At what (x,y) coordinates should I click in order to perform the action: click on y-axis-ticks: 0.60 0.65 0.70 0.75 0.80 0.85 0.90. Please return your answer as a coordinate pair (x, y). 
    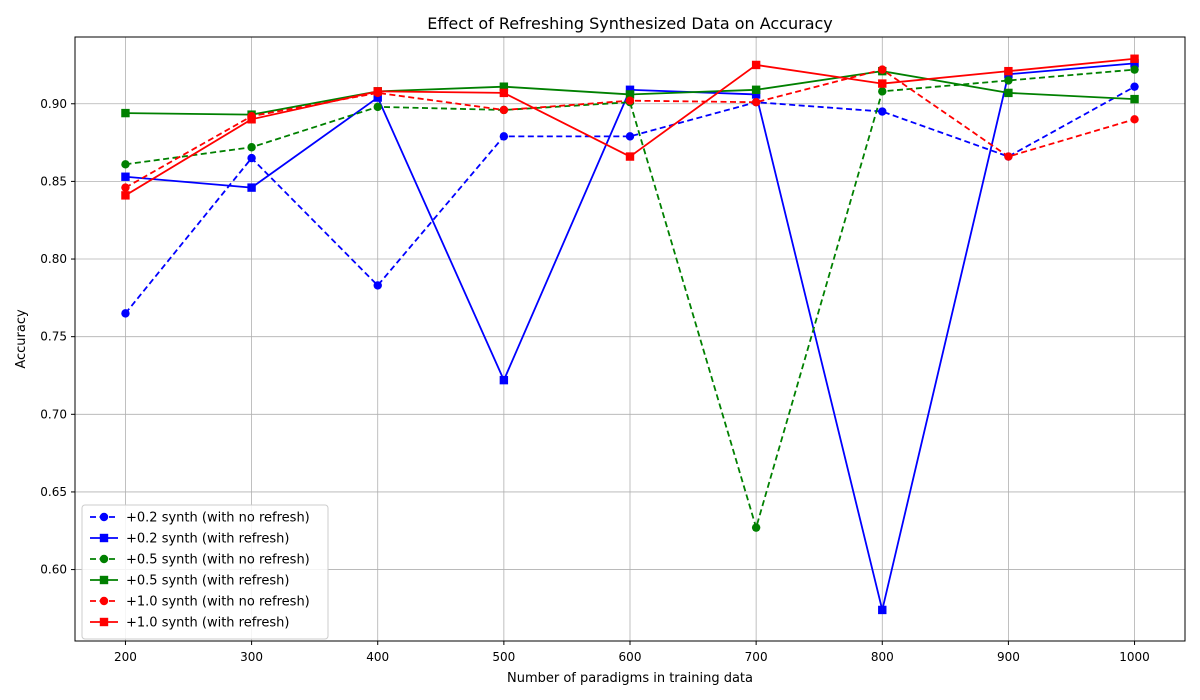
    Looking at the image, I should click on (57, 337).